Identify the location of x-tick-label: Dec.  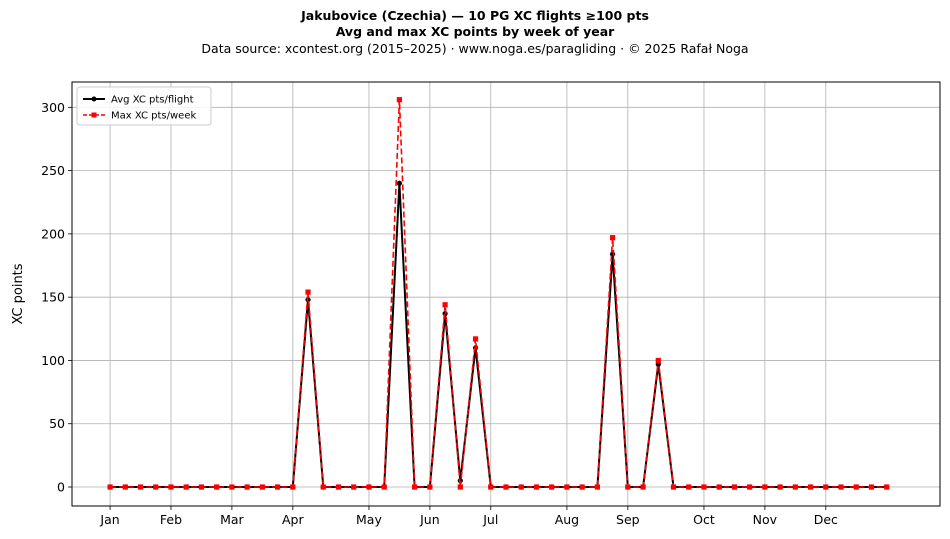
(826, 519).